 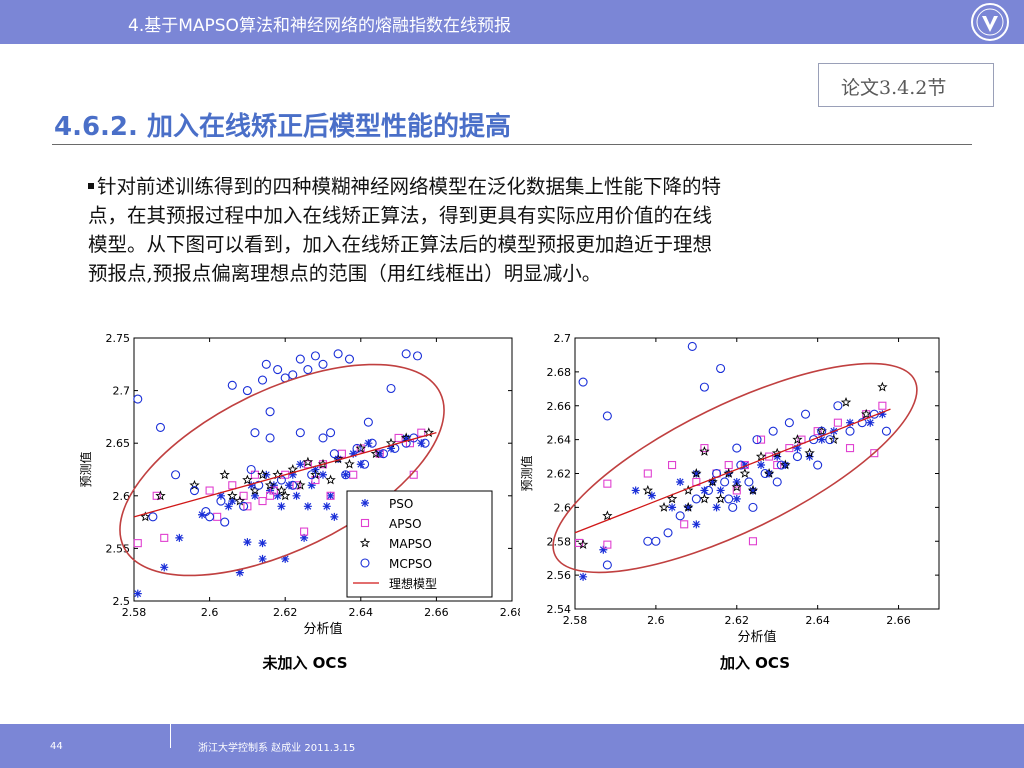 What do you see at coordinates (210, 612) in the screenshot?
I see `x-tick-label: 2.6` at bounding box center [210, 612].